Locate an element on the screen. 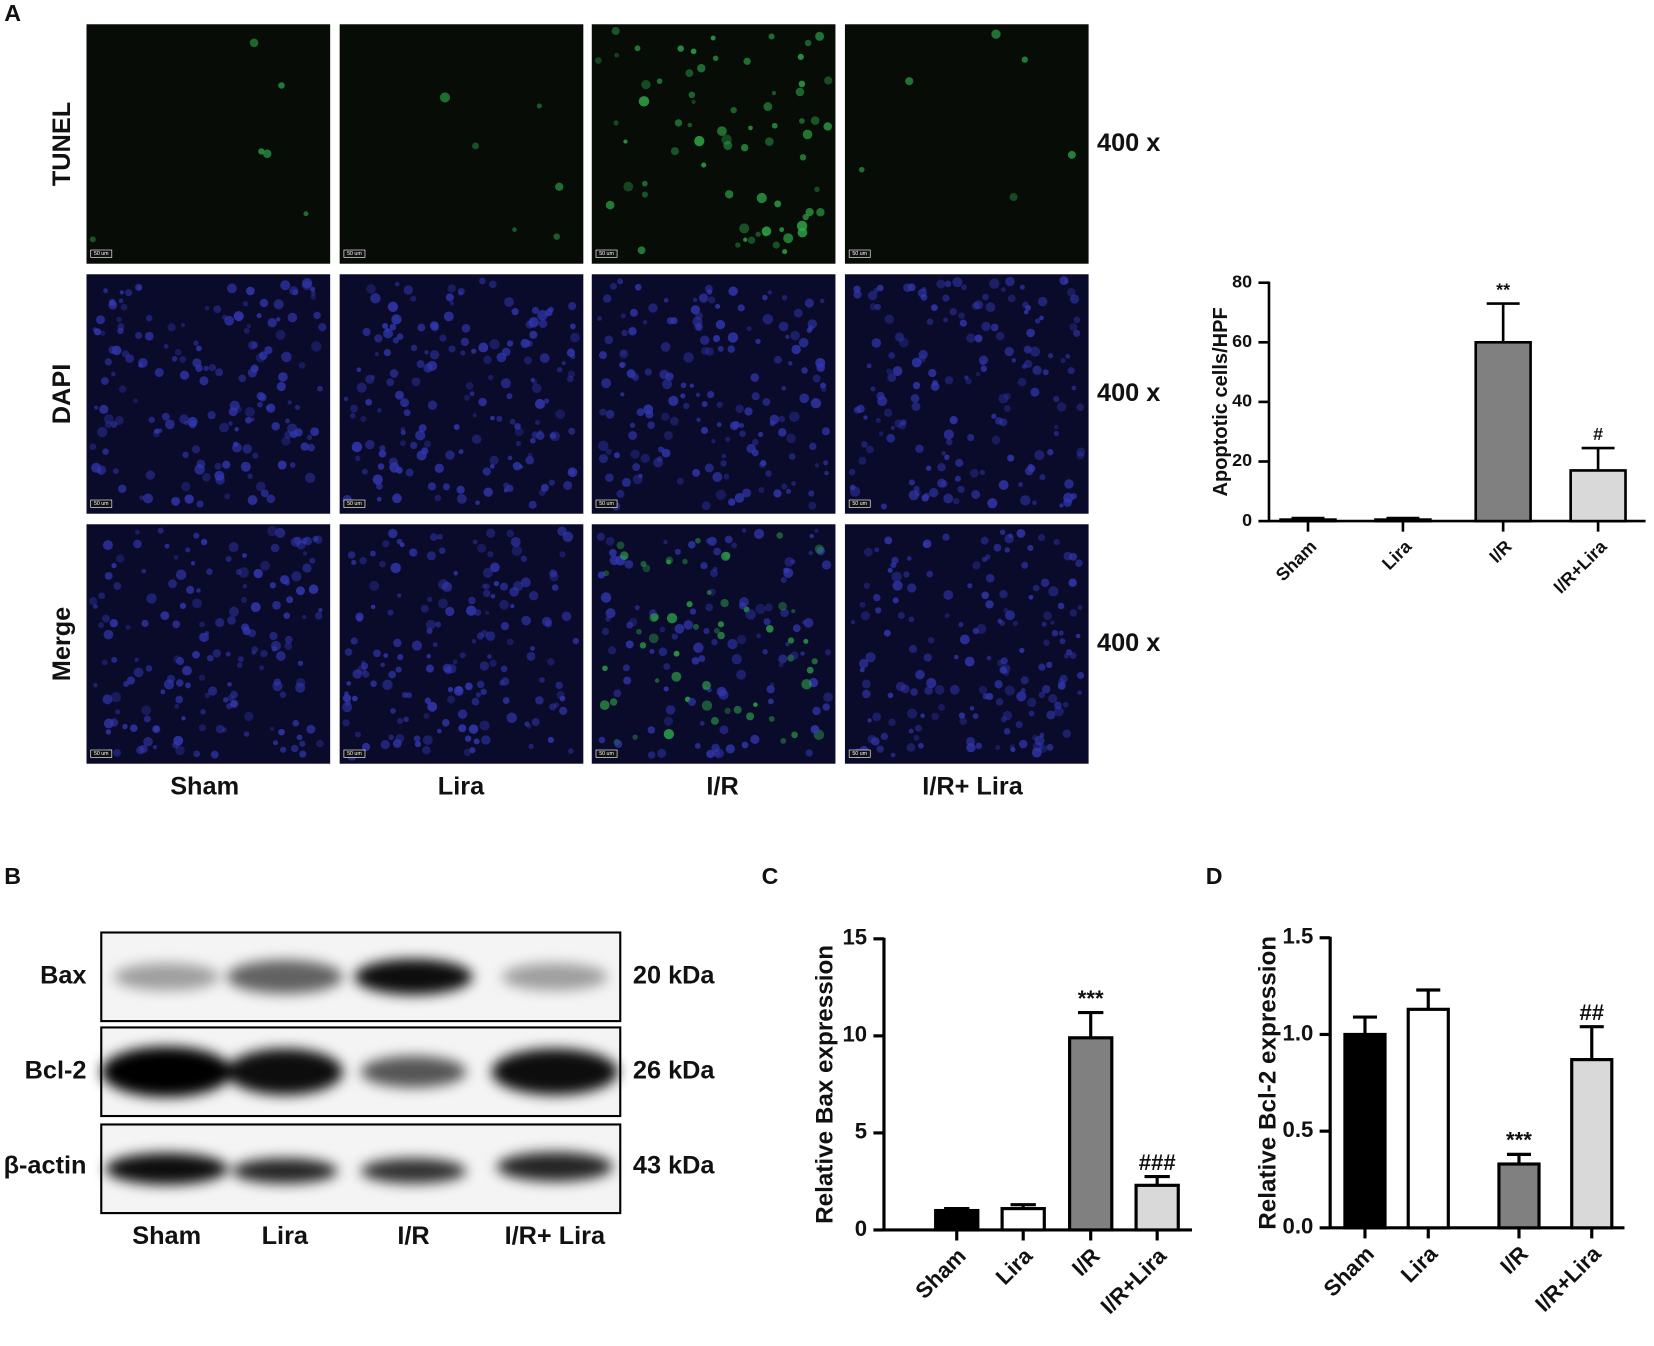  scale-bar-box is located at coordinates (859, 753).